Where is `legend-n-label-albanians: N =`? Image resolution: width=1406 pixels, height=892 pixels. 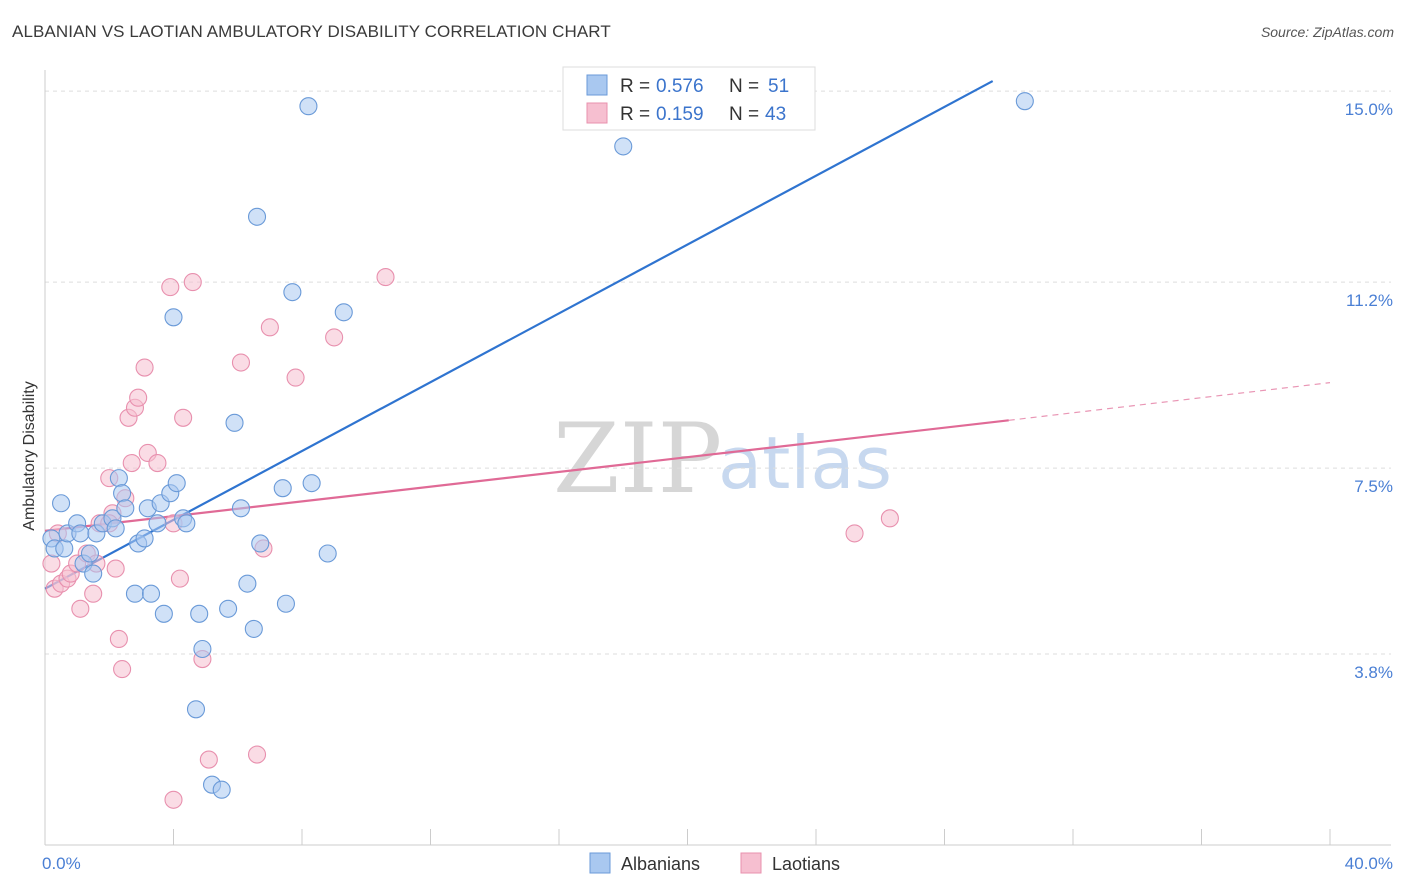 legend-n-label-albanians: N = is located at coordinates (744, 86).